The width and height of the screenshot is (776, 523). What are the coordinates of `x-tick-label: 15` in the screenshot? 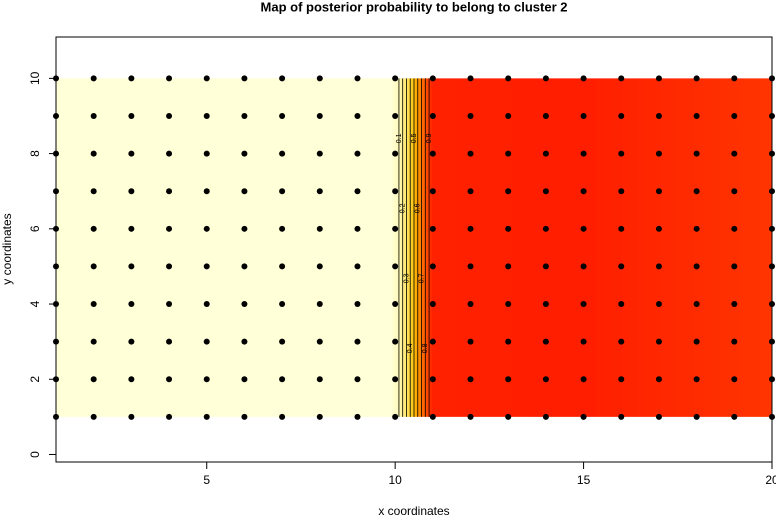 It's located at (584, 480).